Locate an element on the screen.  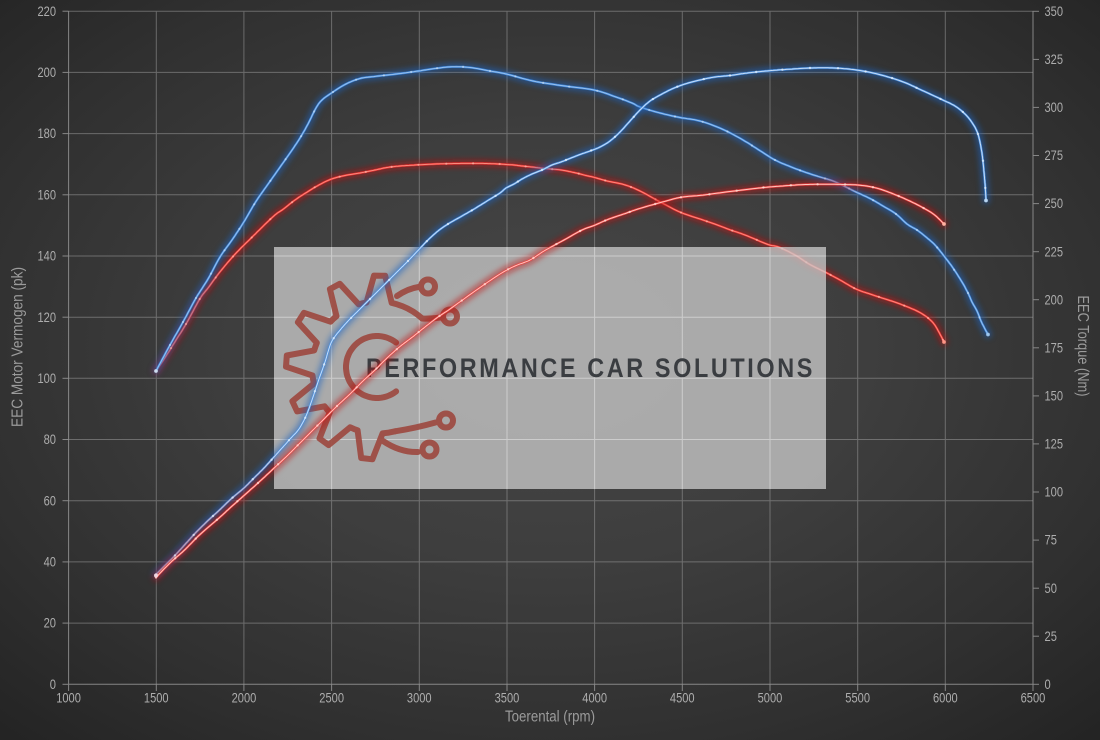
svg-text: 350 is located at coordinates (1054, 11).